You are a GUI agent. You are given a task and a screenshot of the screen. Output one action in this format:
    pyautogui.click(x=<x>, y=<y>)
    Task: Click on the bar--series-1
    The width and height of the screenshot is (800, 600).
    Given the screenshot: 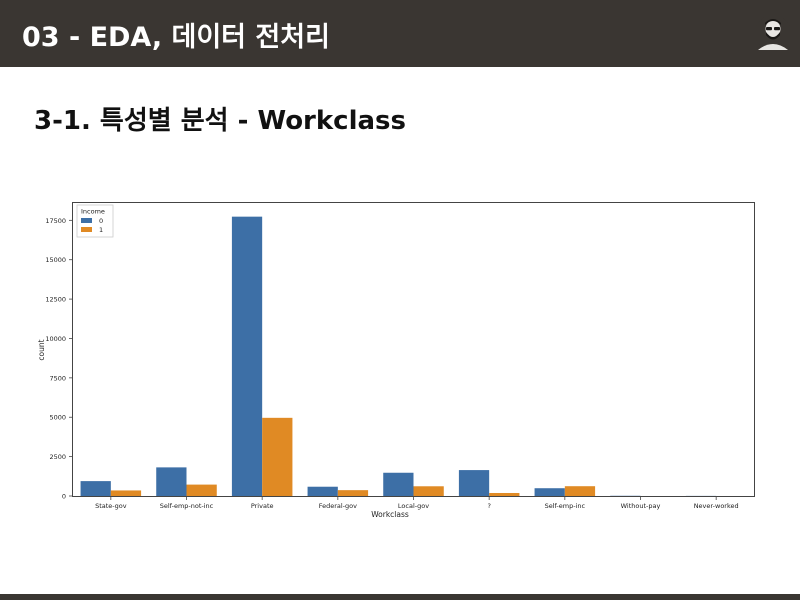 What is the action you would take?
    pyautogui.click(x=504, y=494)
    